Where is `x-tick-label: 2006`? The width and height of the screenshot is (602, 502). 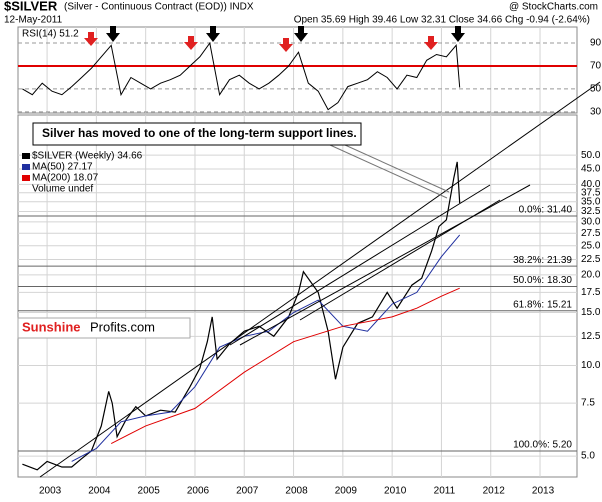
x-tick-label: 2006 is located at coordinates (198, 491).